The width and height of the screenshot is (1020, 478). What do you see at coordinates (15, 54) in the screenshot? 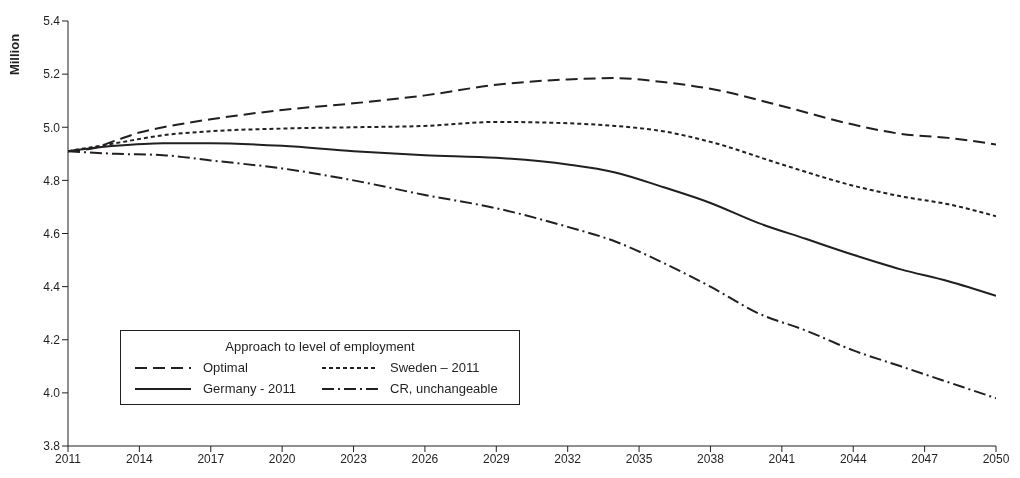
I see `y-axis-title: Million` at bounding box center [15, 54].